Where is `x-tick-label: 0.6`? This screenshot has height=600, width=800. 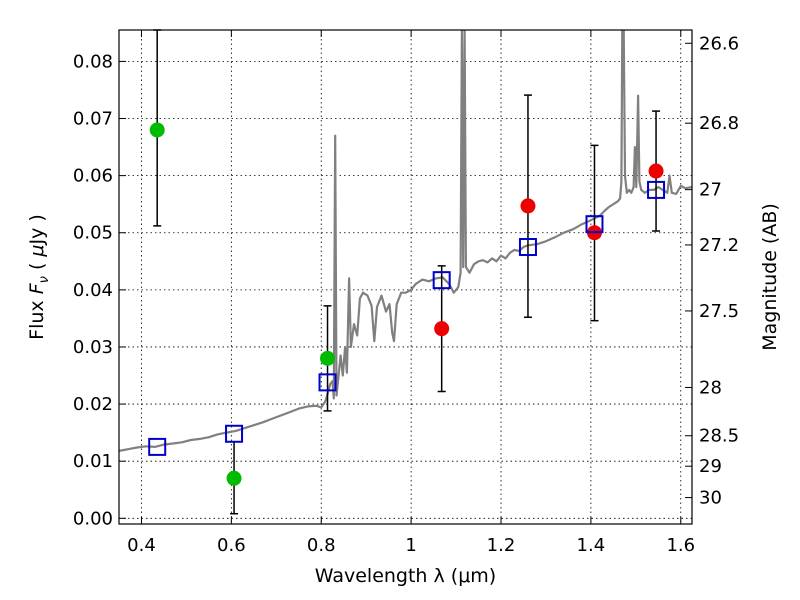 x-tick-label: 0.6 is located at coordinates (231, 545).